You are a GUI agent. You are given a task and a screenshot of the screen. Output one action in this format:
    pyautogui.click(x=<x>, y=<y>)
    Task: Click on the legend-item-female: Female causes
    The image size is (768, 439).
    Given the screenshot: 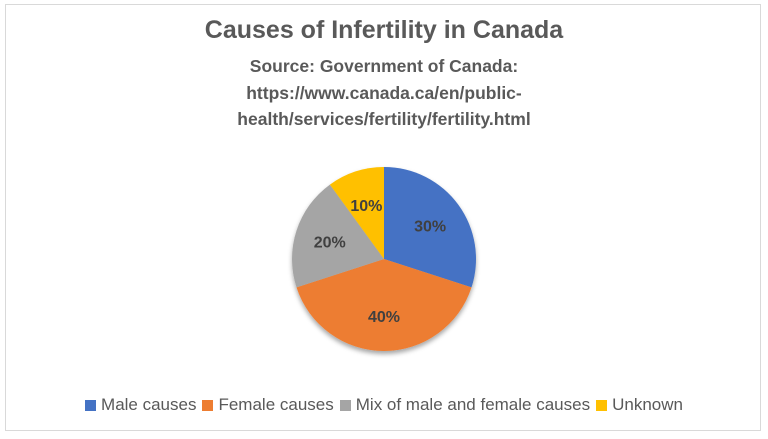 What is the action you would take?
    pyautogui.click(x=268, y=405)
    